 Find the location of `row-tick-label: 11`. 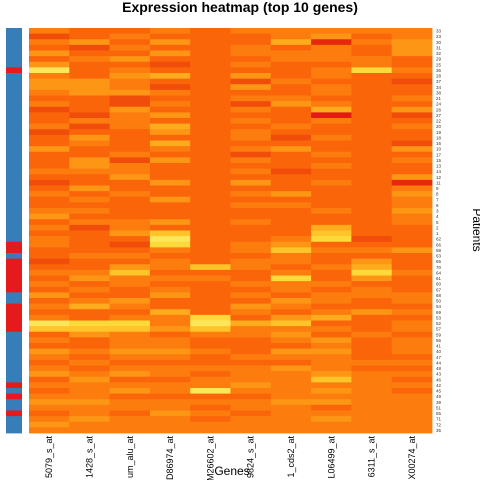

row-tick-label: 11 is located at coordinates (438, 182).